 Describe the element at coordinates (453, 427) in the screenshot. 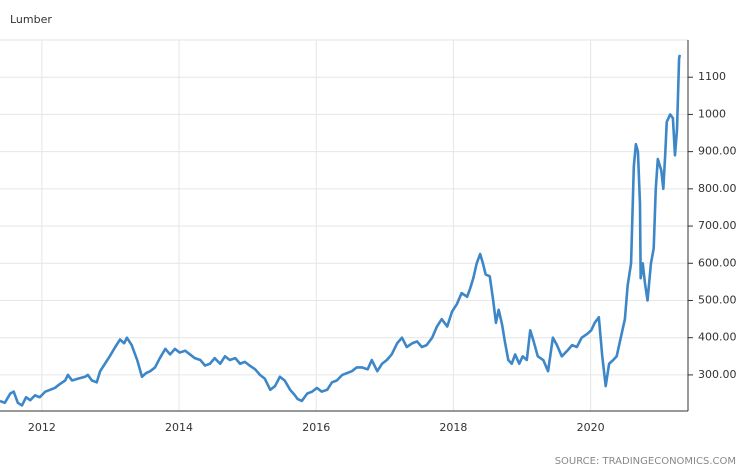

I see `x-tick-label: 2018` at that location.